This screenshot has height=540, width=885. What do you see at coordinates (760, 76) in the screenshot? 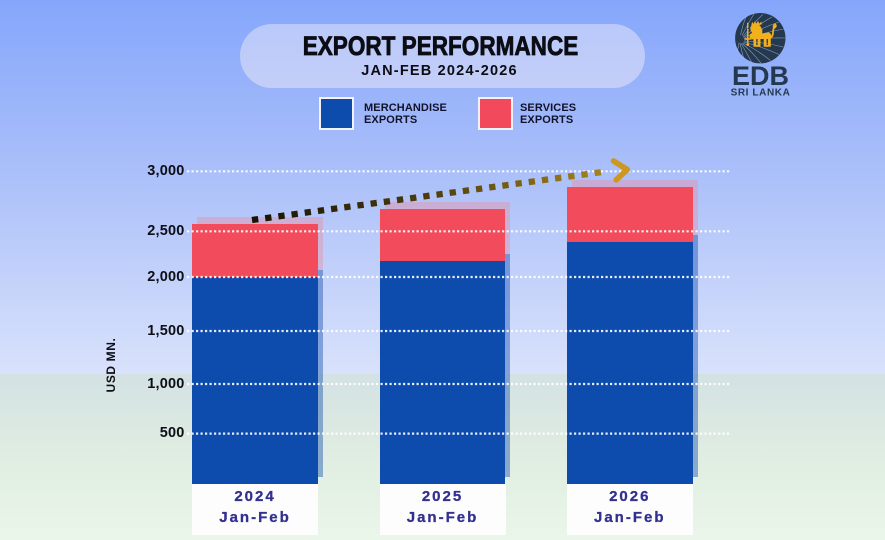
I see `svg-text: EDB` at bounding box center [760, 76].